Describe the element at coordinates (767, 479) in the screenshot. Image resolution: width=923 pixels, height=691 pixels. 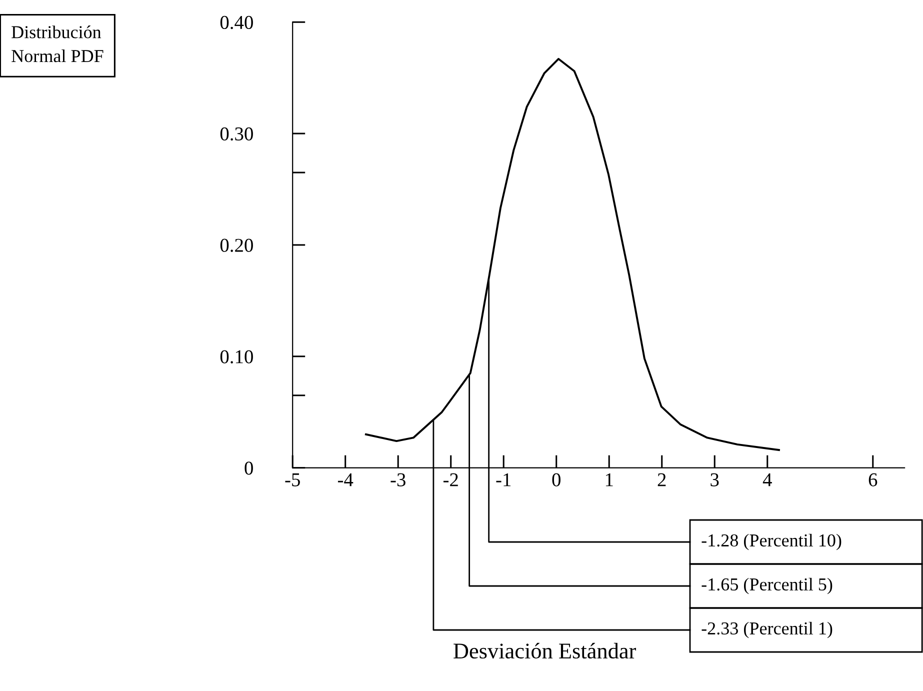
I see `x-tick-label: 4` at that location.